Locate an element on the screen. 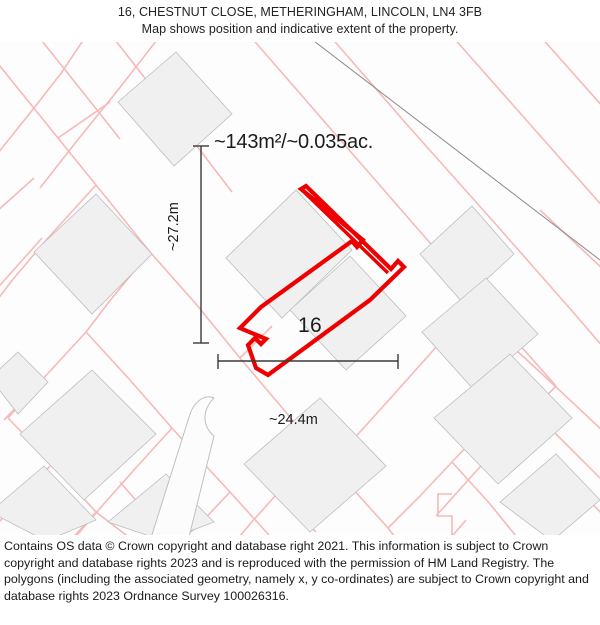  horizontal-dimension-label: ~24.4m is located at coordinates (293, 420).